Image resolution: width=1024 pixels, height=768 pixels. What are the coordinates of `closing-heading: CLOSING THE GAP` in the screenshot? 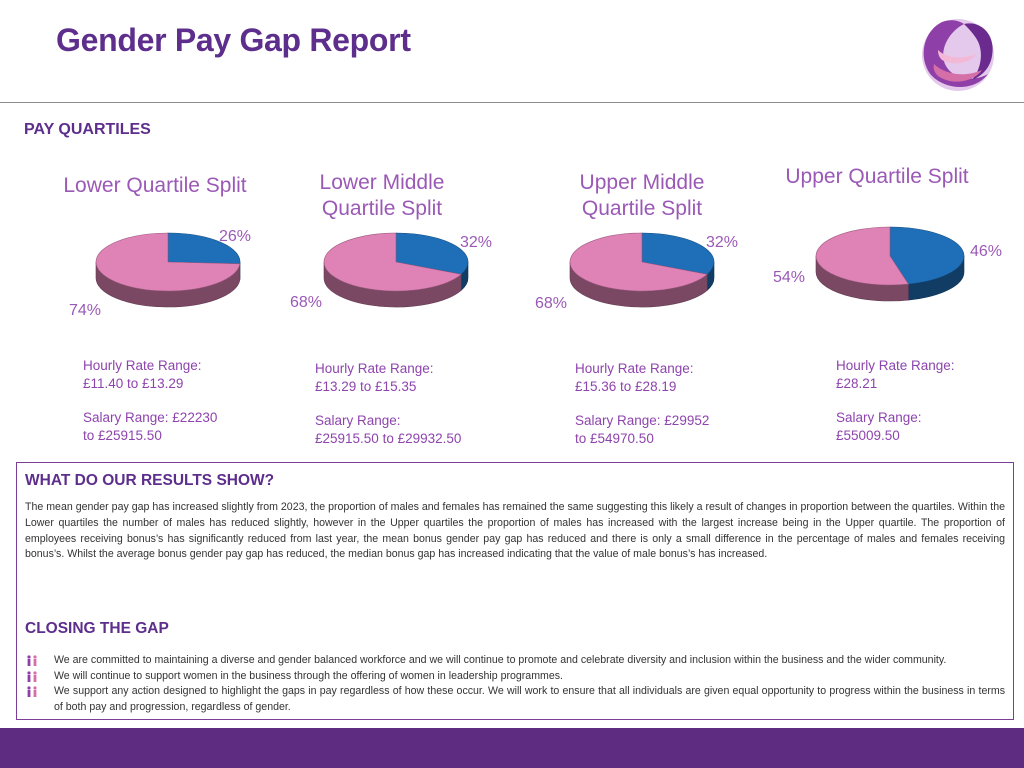 It's located at (97, 628).